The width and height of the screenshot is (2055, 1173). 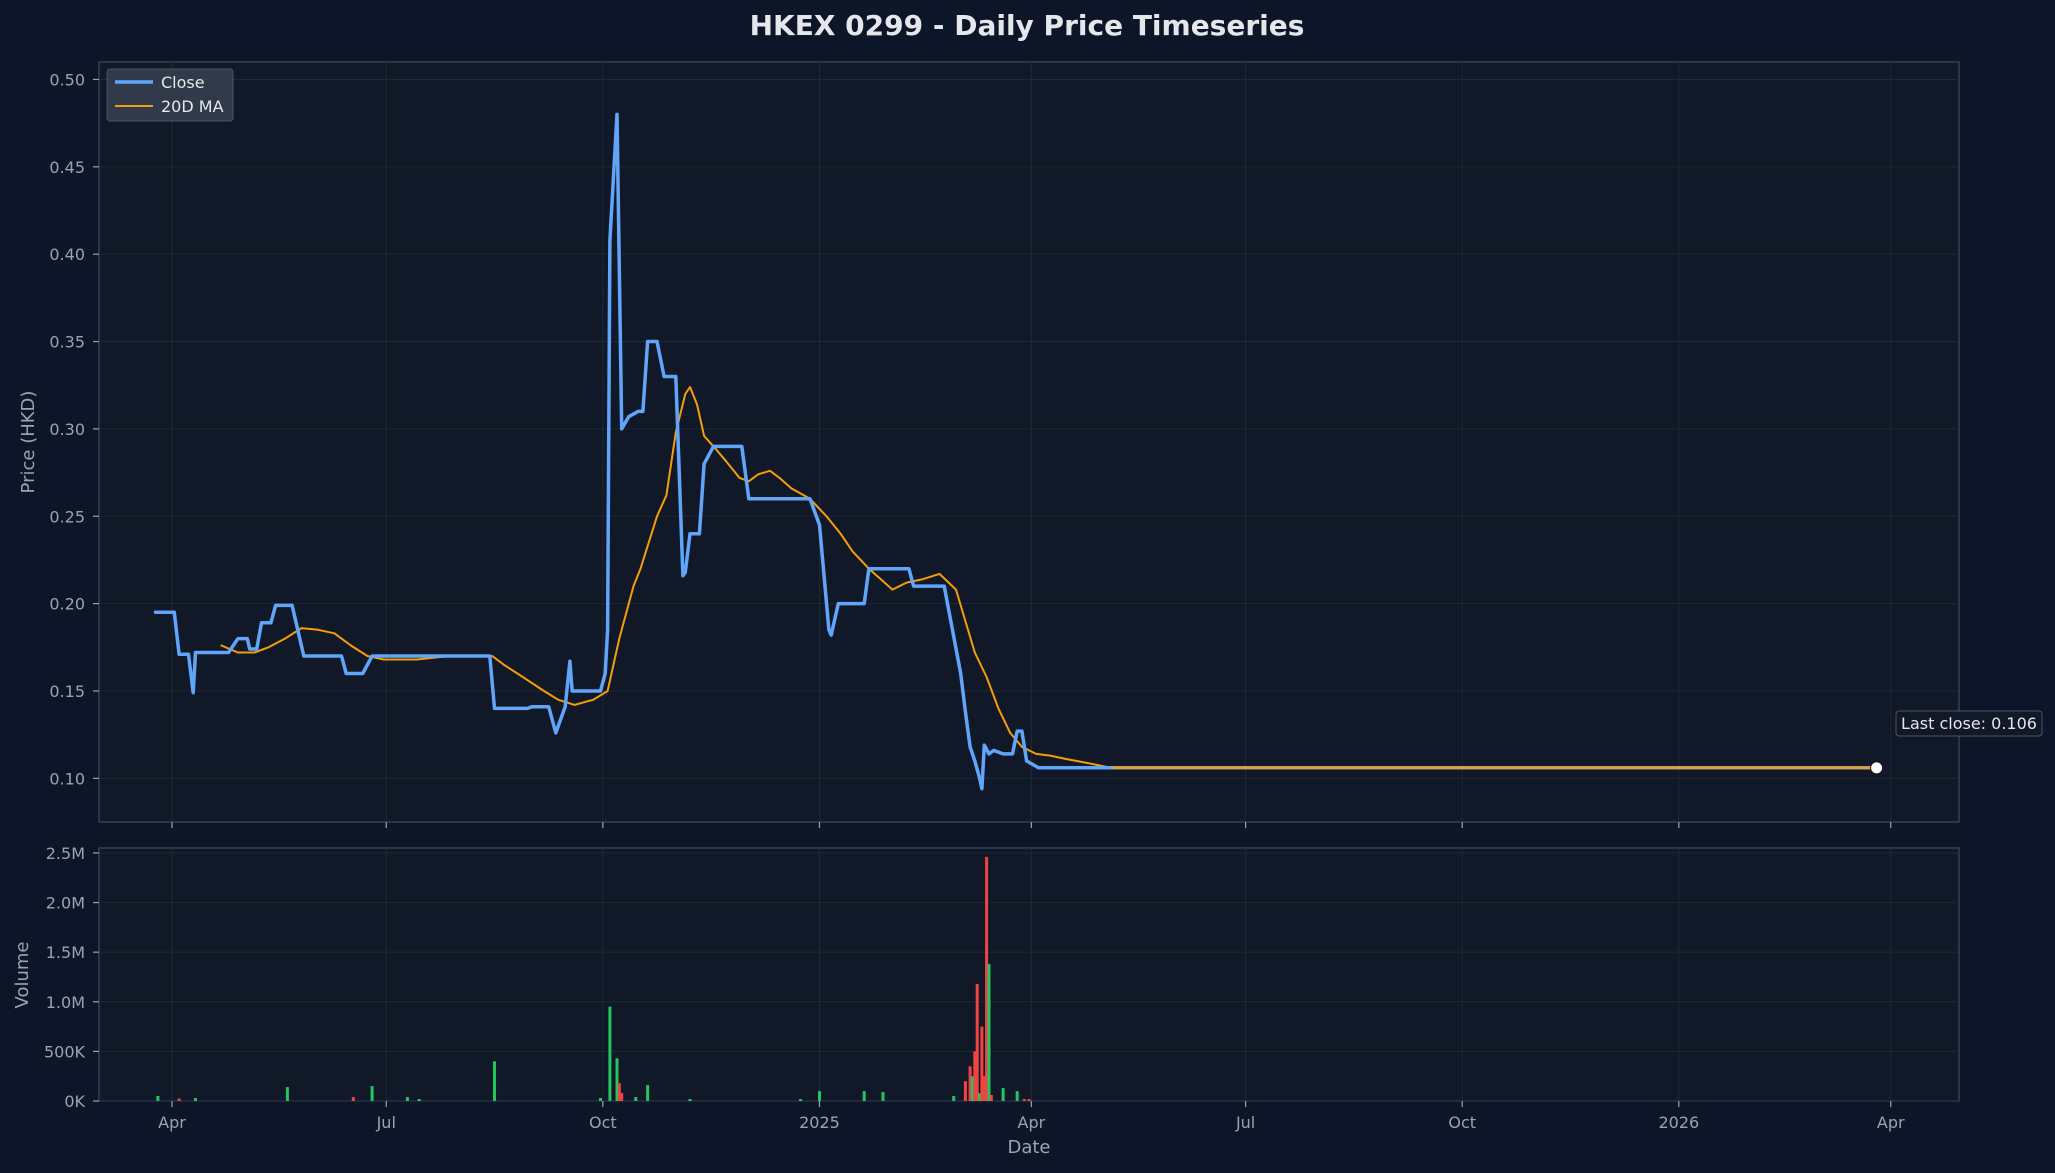 What do you see at coordinates (65, 952) in the screenshot?
I see `volume-y-tick-label: 1.5M` at bounding box center [65, 952].